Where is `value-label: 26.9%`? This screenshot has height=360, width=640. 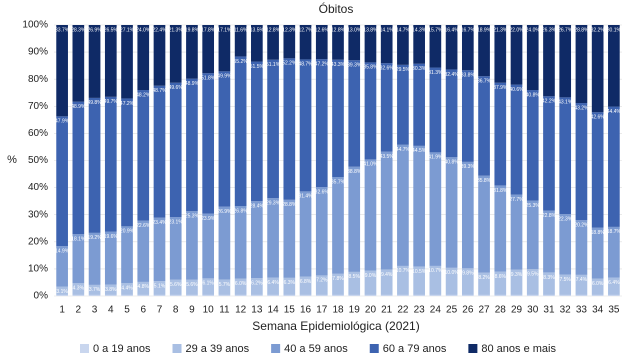 value-label: 26.9% is located at coordinates (224, 212).